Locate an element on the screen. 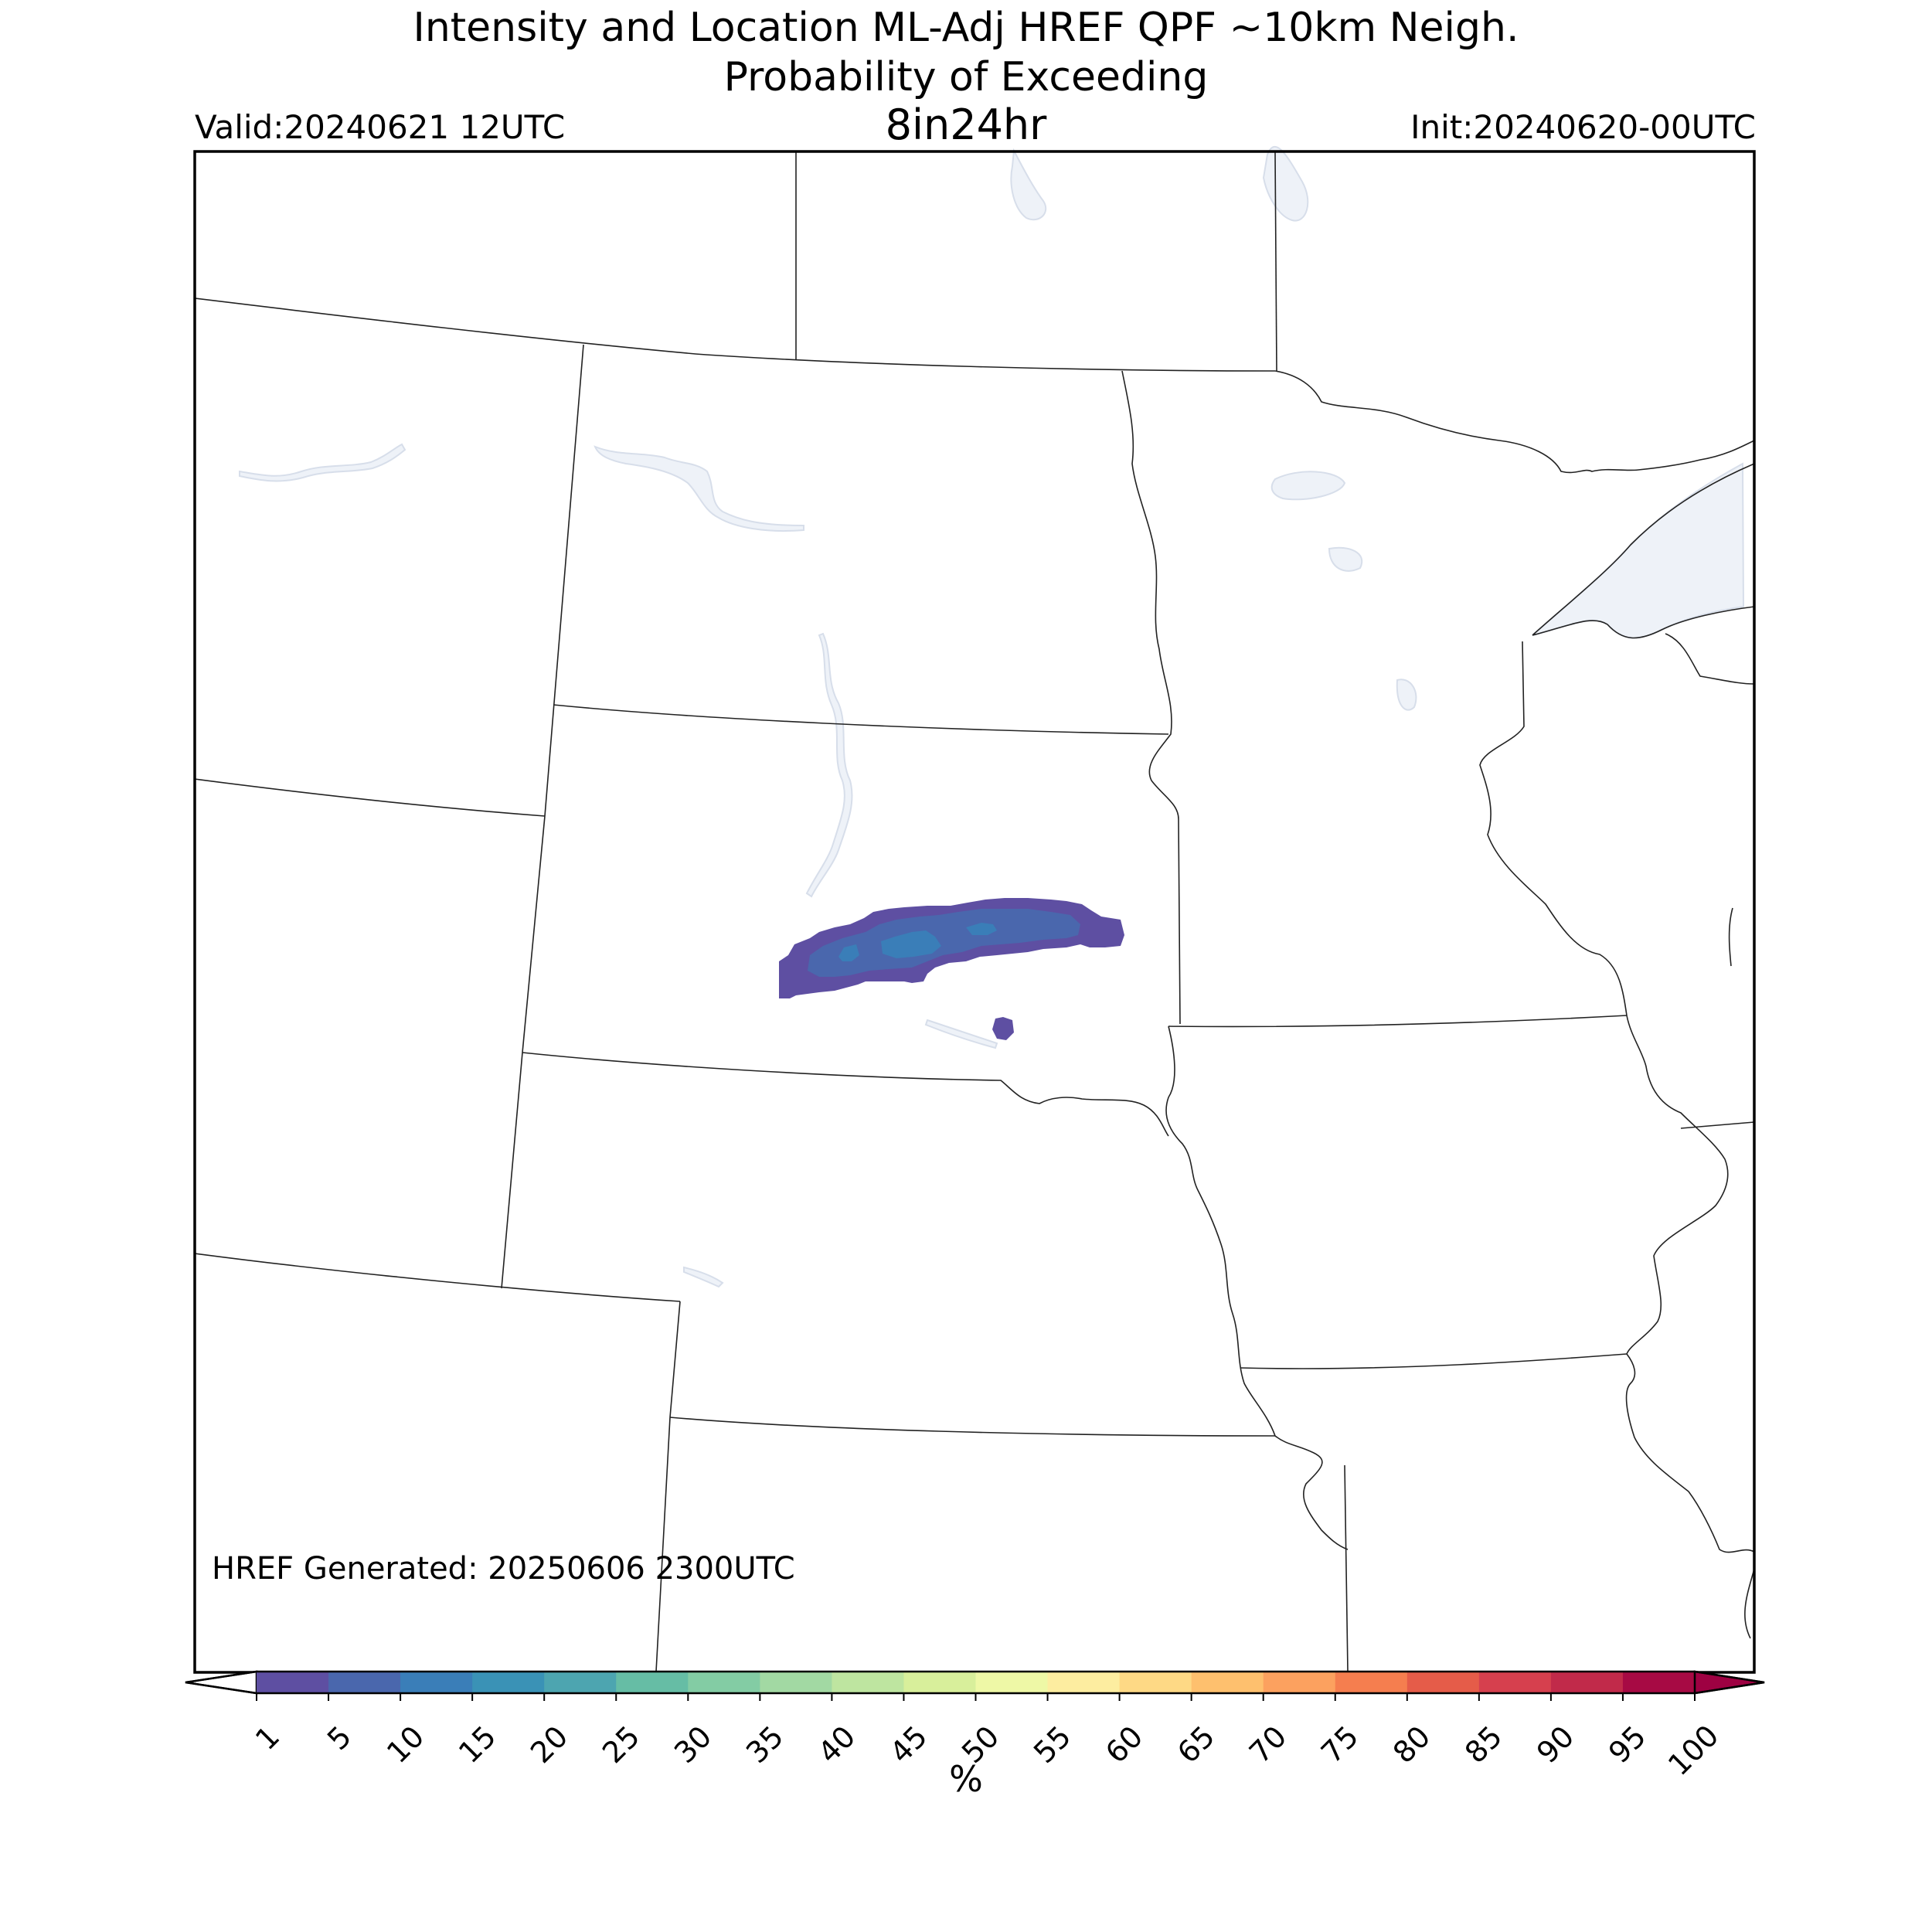 This screenshot has width=1932, height=1932. border-canada-us is located at coordinates (735, 335).